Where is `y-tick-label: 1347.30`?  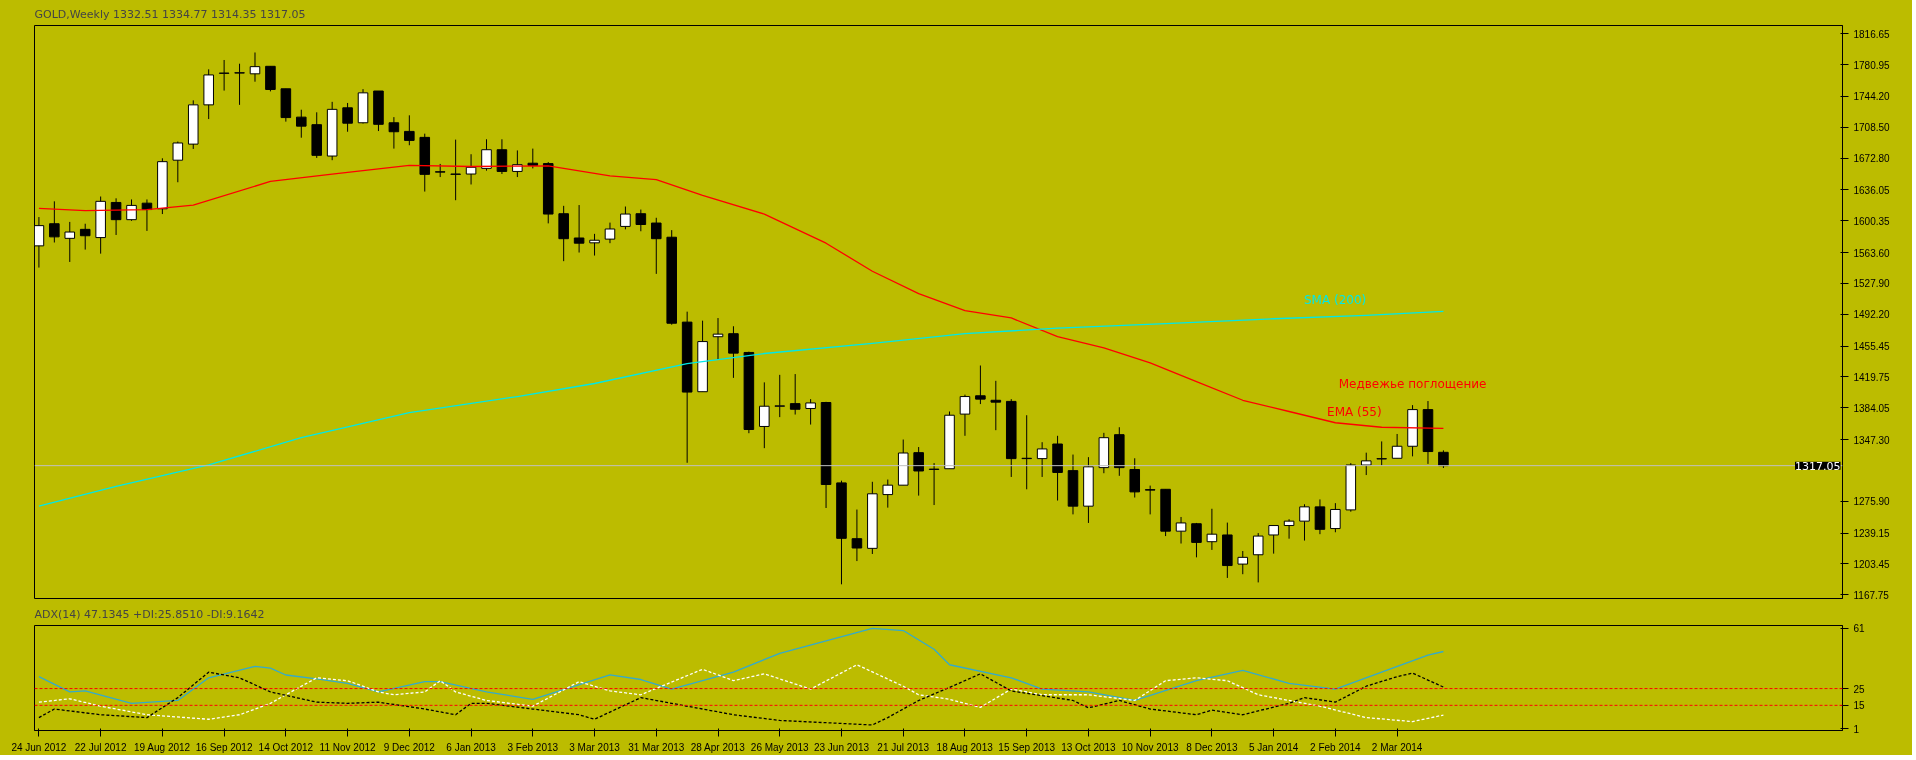 y-tick-label: 1347.30 is located at coordinates (1872, 440).